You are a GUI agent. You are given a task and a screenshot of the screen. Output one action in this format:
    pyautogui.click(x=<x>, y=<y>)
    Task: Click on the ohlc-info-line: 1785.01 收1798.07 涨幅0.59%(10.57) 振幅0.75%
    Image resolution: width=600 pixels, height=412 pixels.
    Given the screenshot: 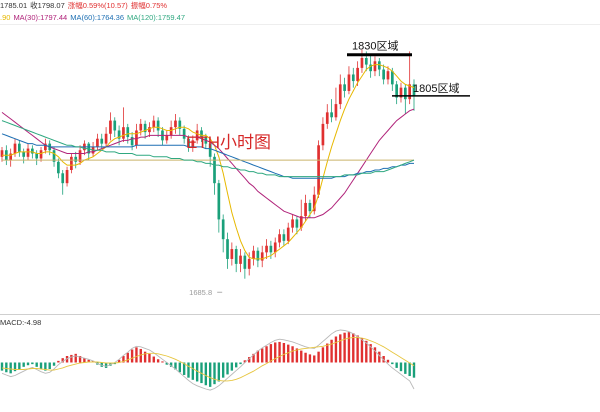 What is the action you would take?
    pyautogui.click(x=85, y=6)
    